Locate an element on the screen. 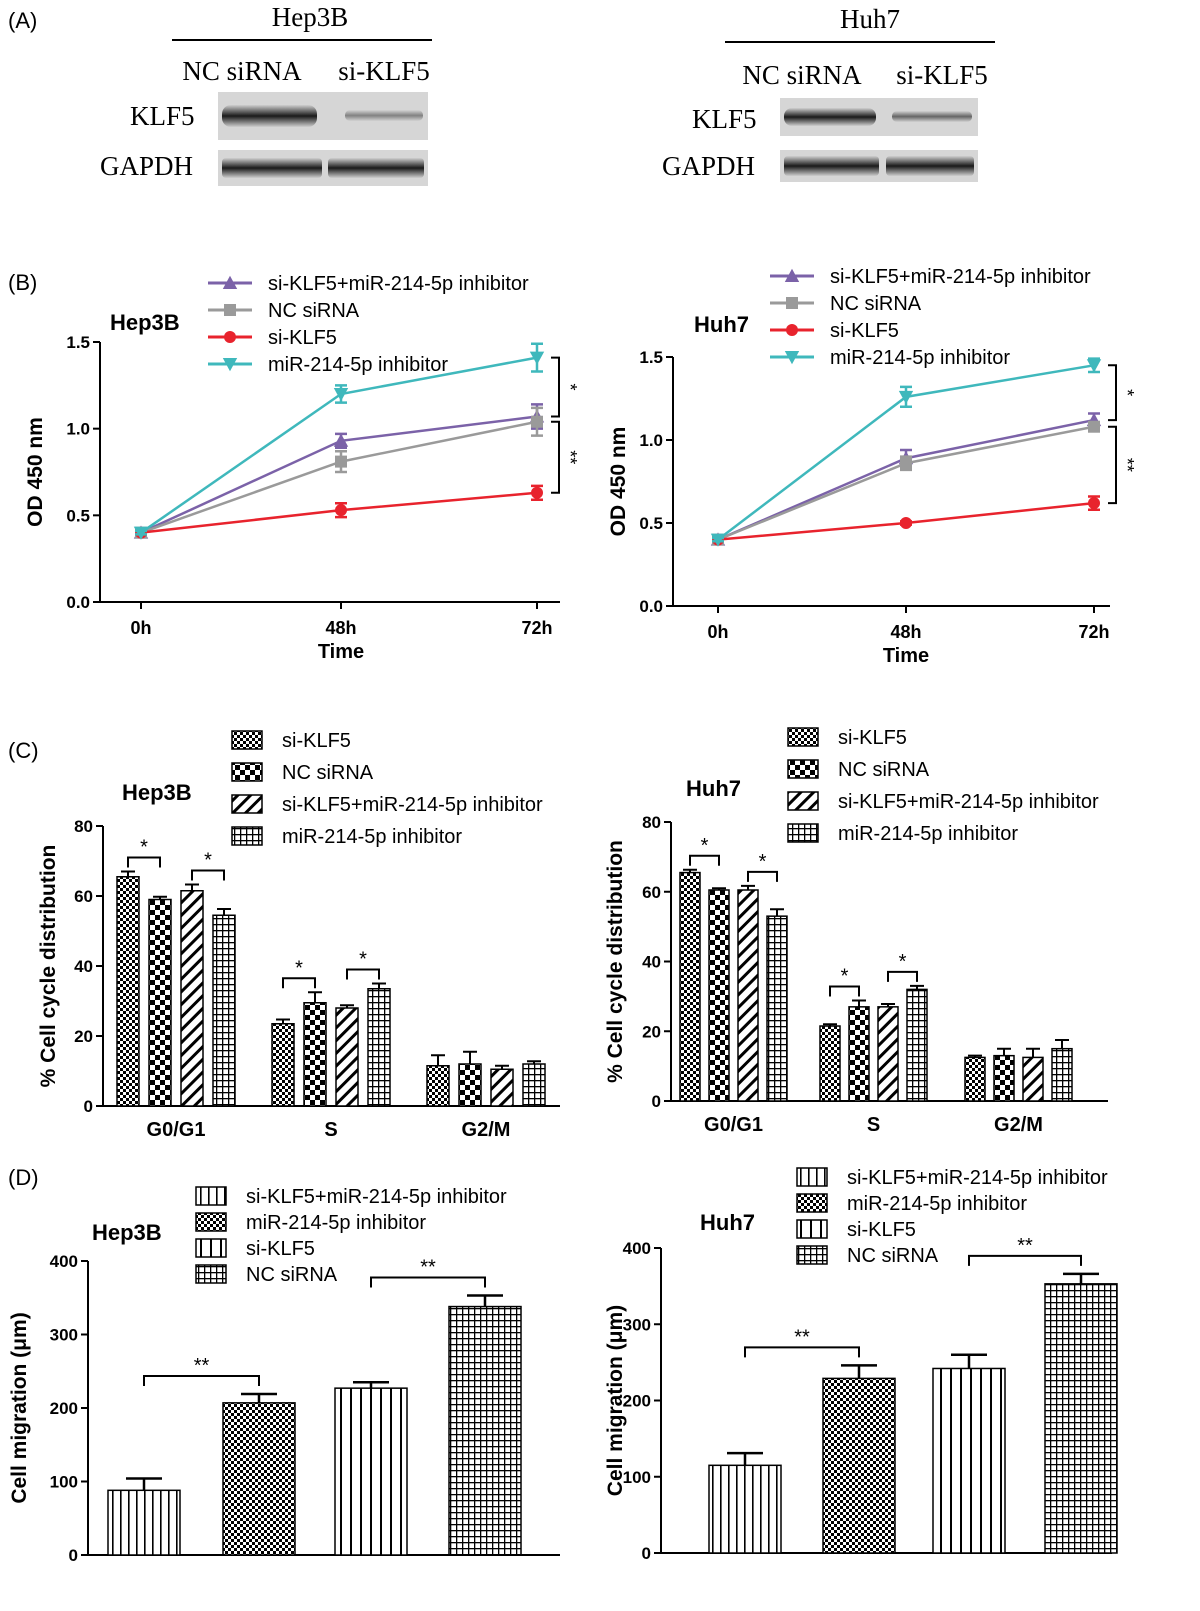  panel-label-c: (C) is located at coordinates (23, 750).